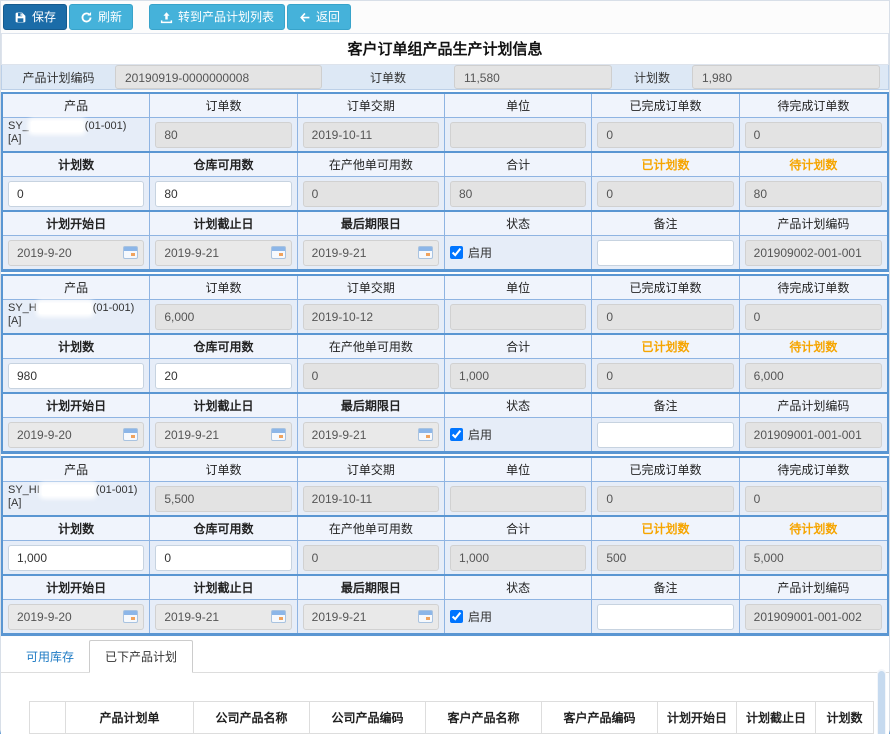 The width and height of the screenshot is (890, 734). Describe the element at coordinates (217, 17) in the screenshot. I see `goto-plan-list-button: 转到产品计划列表` at that location.